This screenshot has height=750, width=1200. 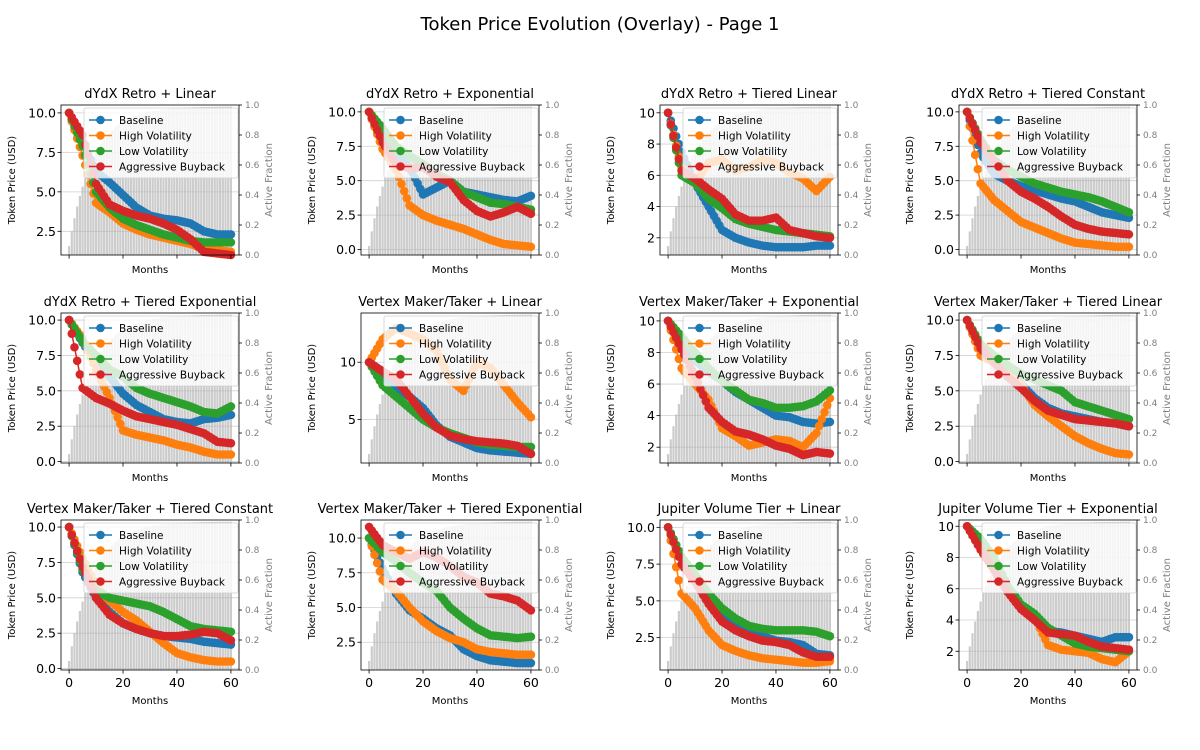 What do you see at coordinates (346, 572) in the screenshot?
I see `y-tick-label: 7.5` at bounding box center [346, 572].